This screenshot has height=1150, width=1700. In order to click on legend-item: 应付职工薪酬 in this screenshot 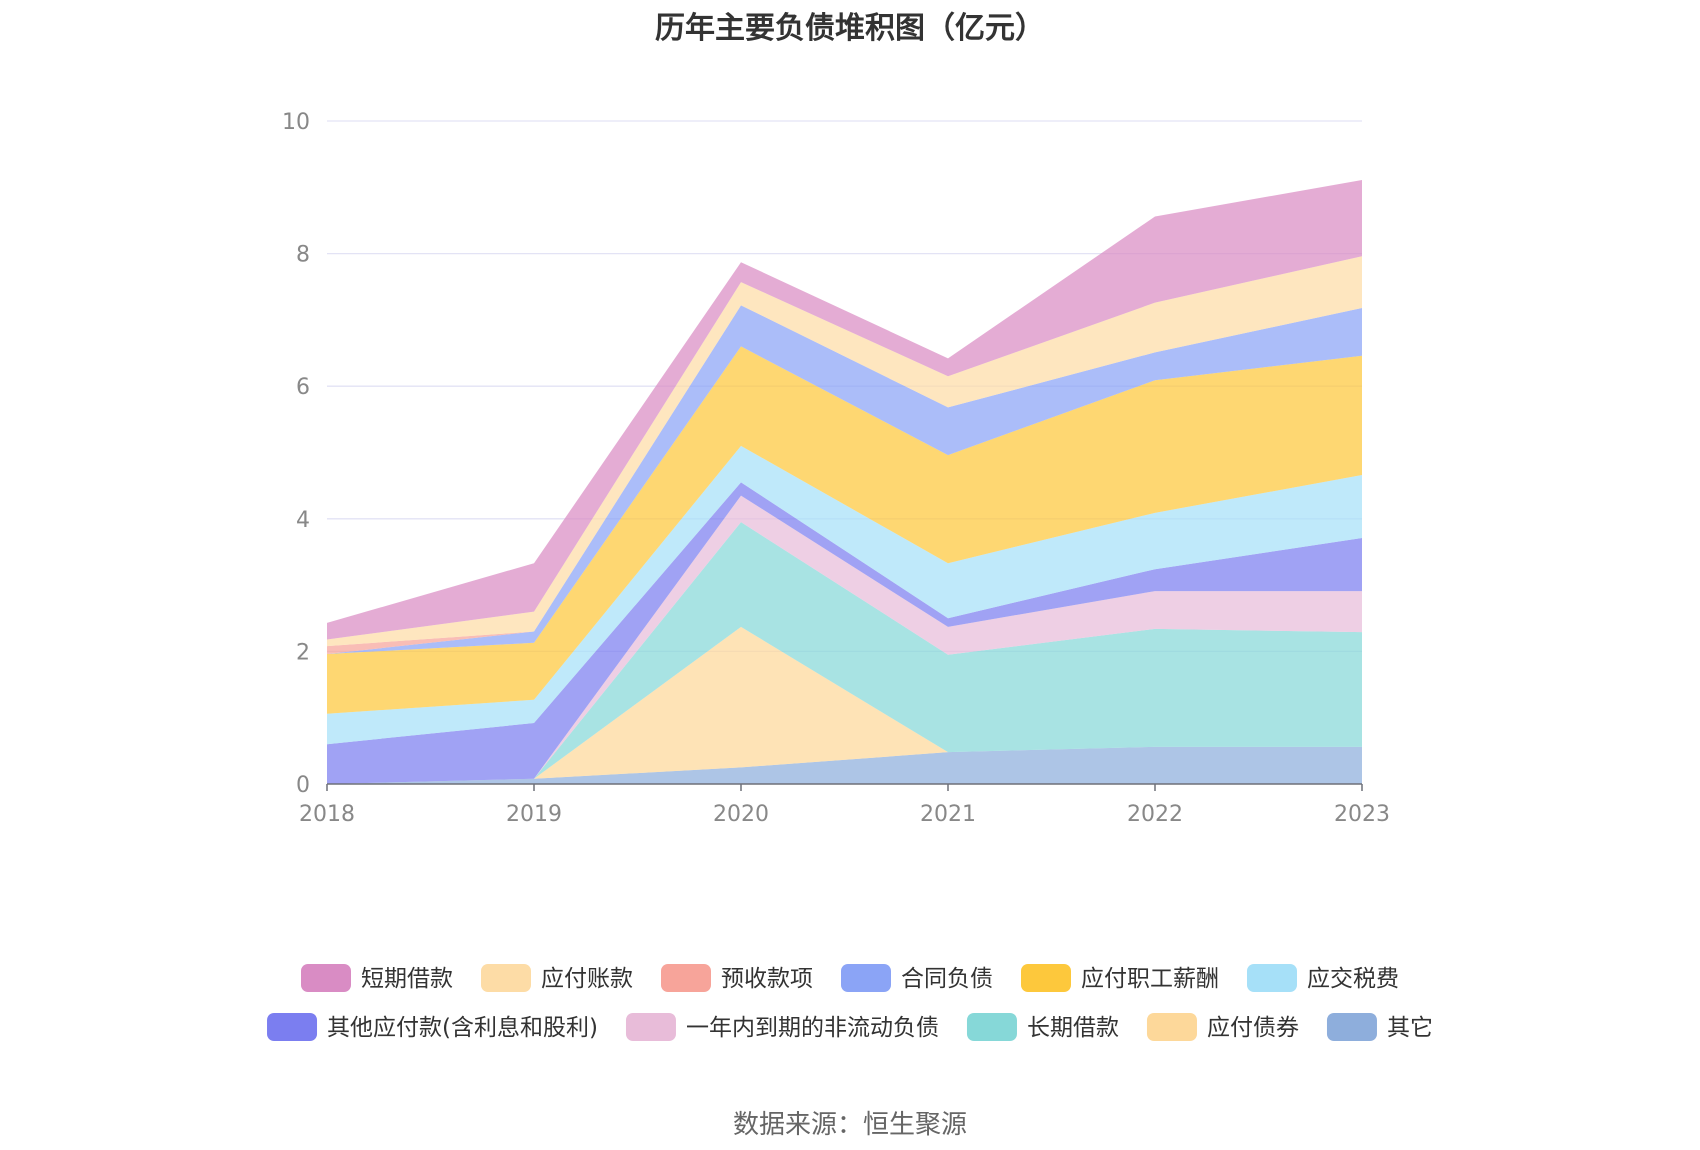, I will do `click(1120, 978)`.